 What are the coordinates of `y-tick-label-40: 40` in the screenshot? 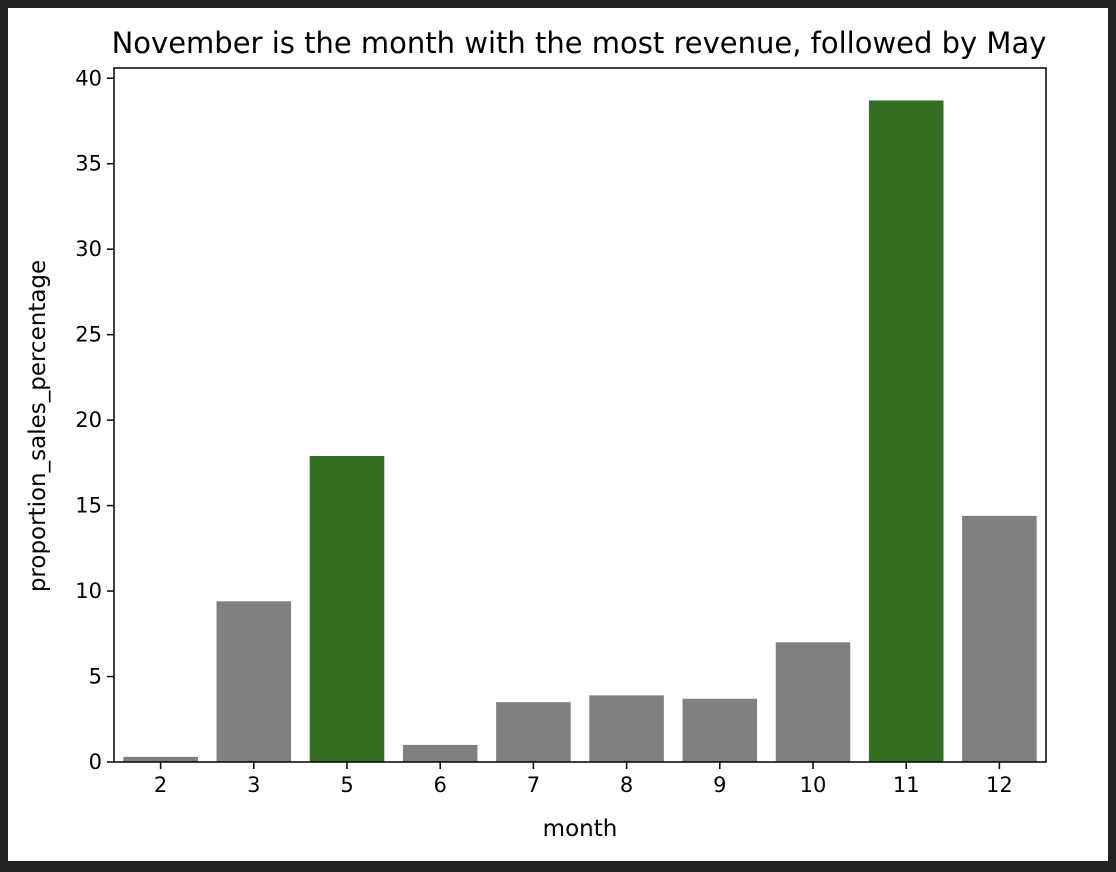 It's located at (88, 78).